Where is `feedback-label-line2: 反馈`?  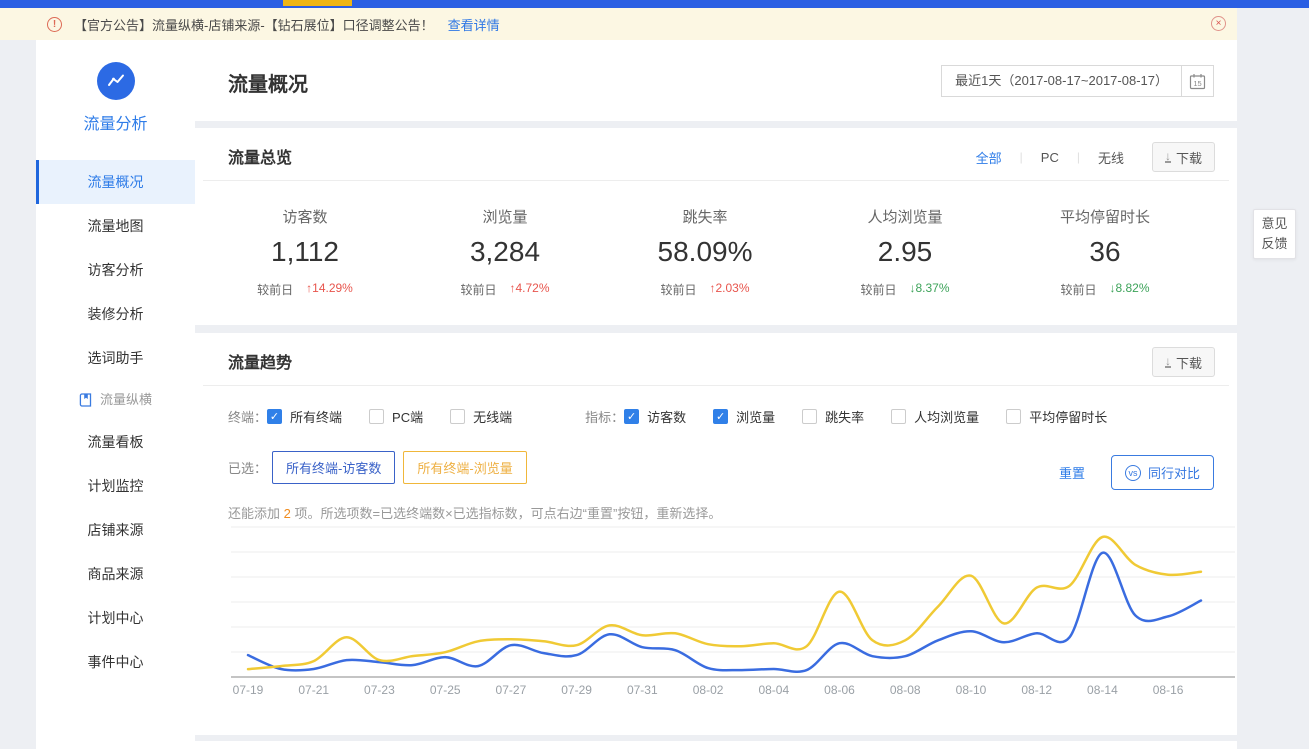
feedback-label-line2: 反馈 is located at coordinates (1274, 243).